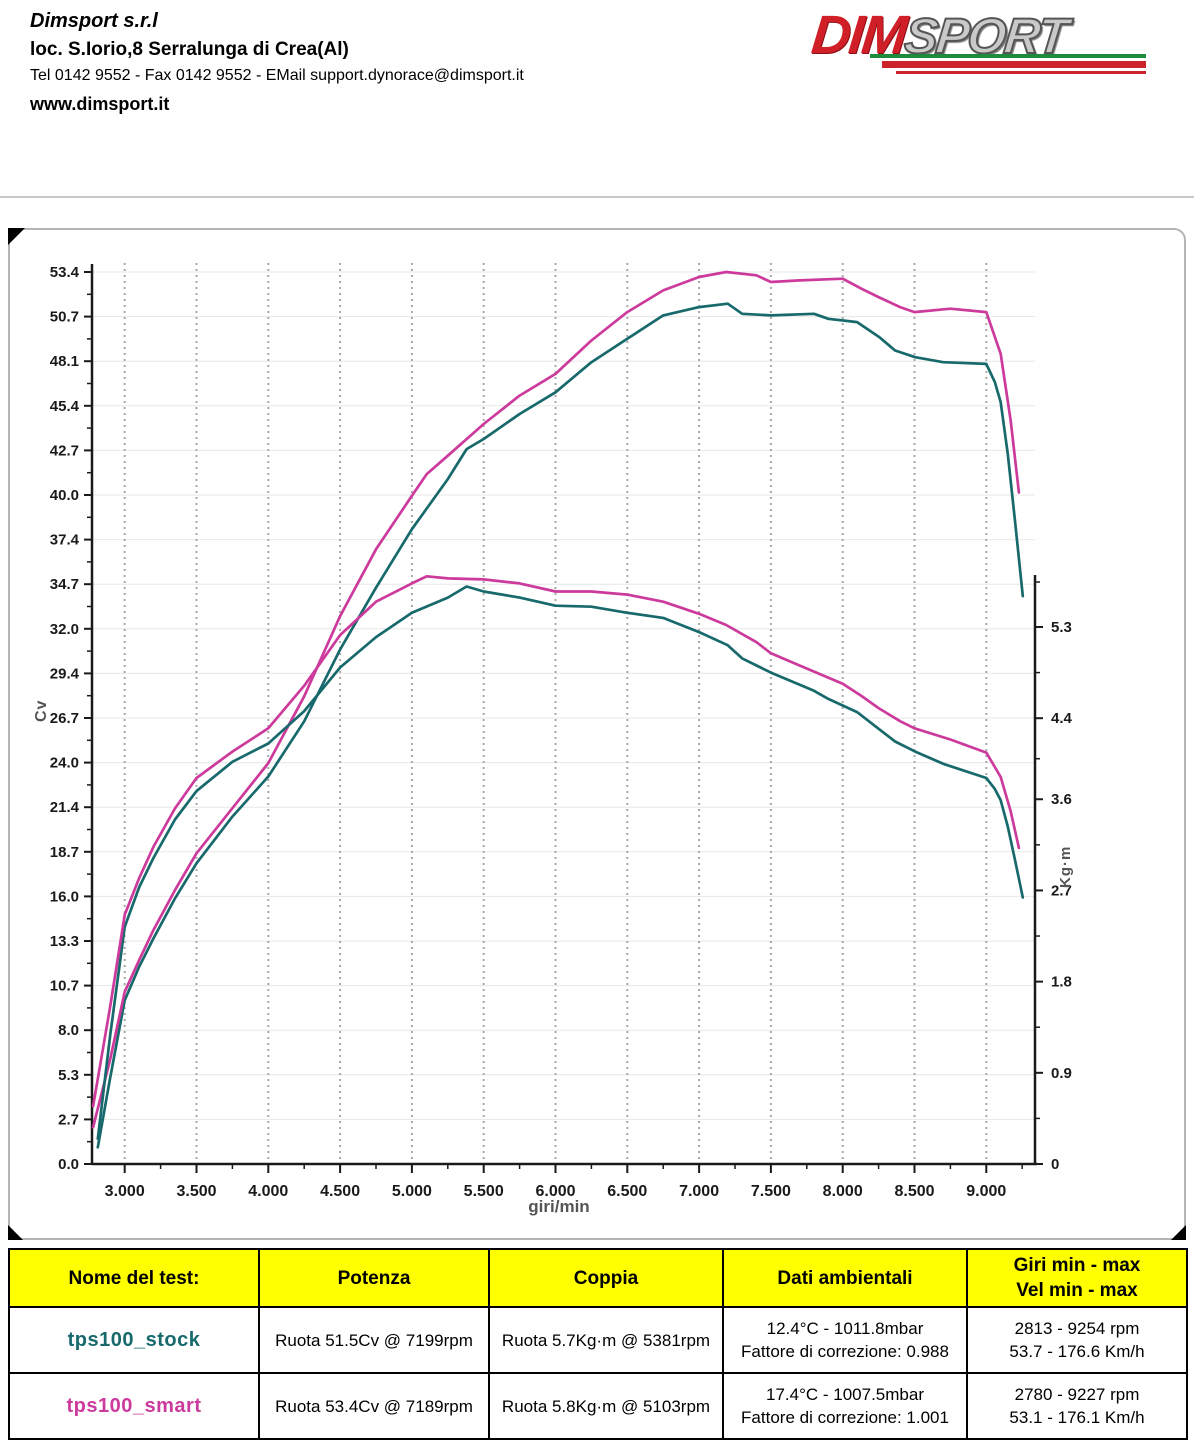 This screenshot has width=1194, height=1440. I want to click on y-left-axis-title: Cv, so click(41, 711).